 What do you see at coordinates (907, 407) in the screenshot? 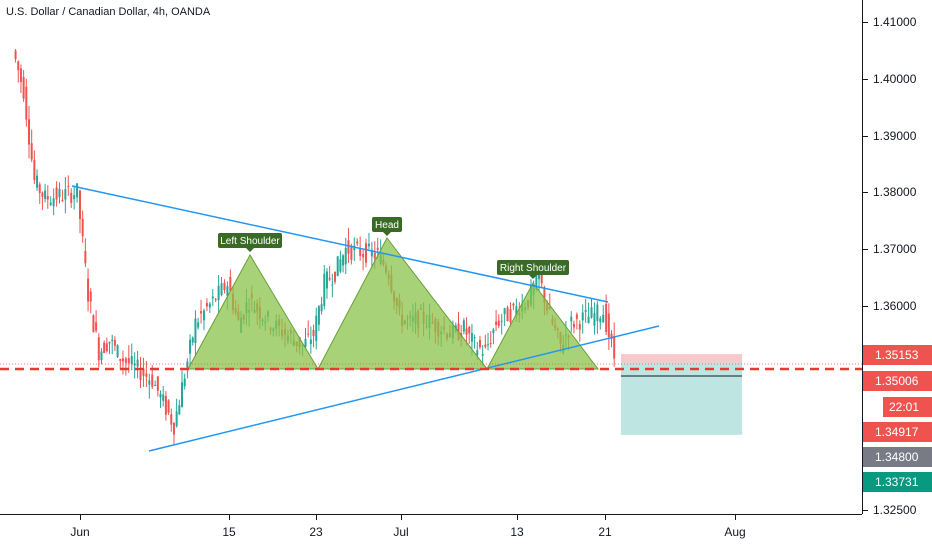
I see `price-badge: 22:01` at bounding box center [907, 407].